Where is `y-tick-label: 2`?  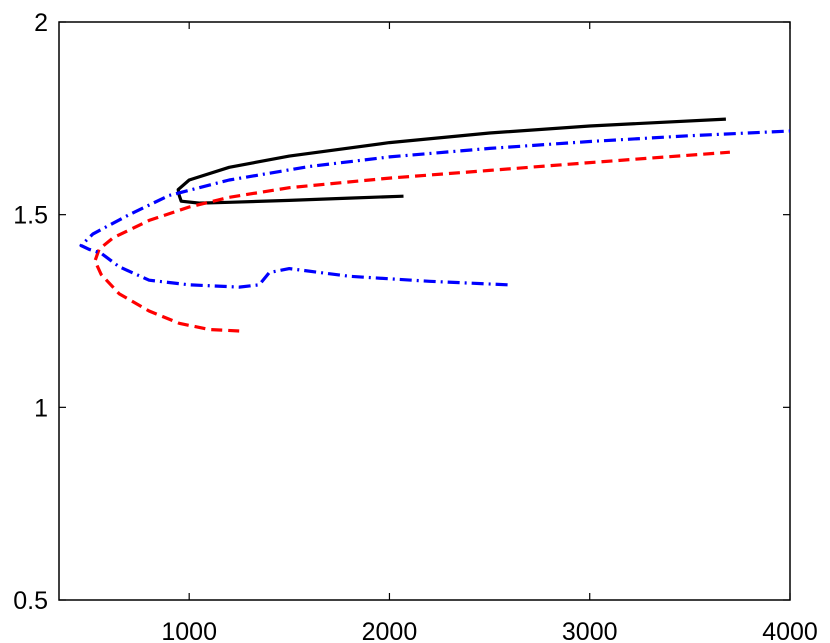 y-tick-label: 2 is located at coordinates (41, 23).